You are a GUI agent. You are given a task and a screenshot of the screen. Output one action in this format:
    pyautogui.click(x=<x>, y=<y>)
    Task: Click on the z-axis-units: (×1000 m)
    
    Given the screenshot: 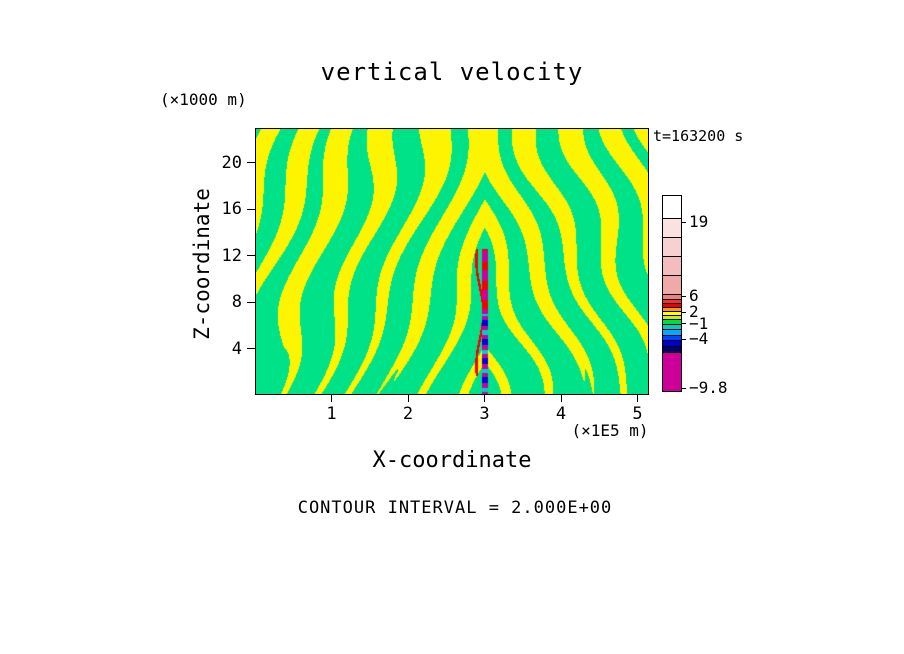 What is the action you would take?
    pyautogui.click(x=203, y=99)
    